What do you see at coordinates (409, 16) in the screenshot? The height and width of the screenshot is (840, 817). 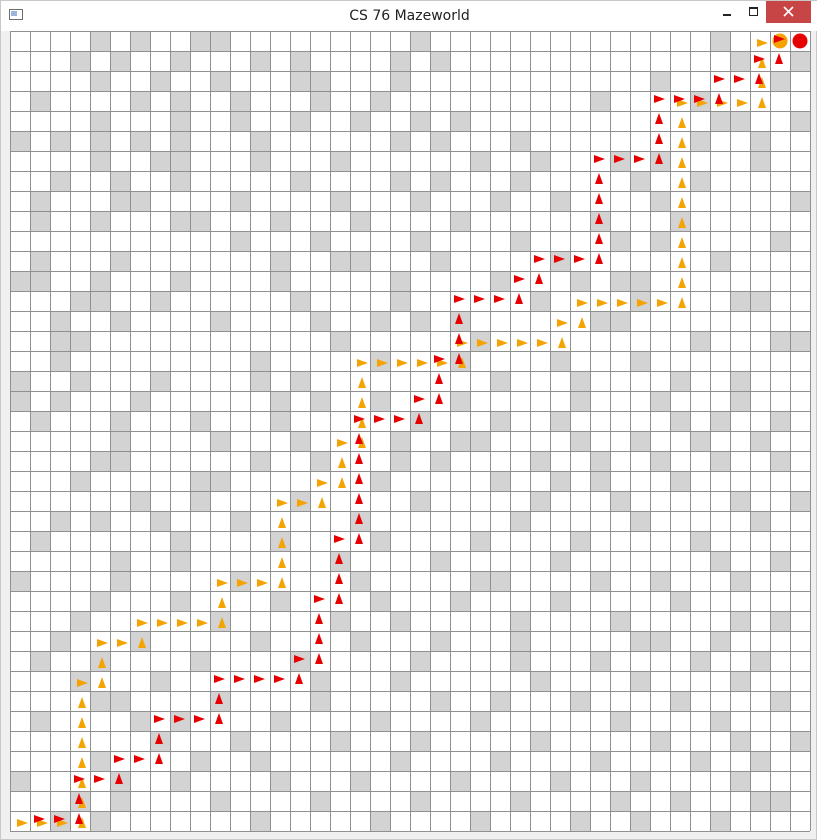 I see `title-bar: CS 76 Mazeworld` at bounding box center [409, 16].